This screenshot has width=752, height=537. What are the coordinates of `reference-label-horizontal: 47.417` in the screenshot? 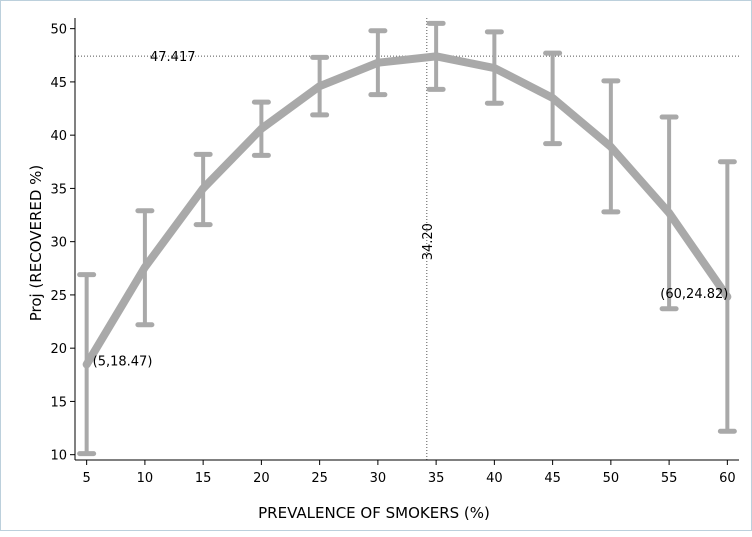 It's located at (173, 57).